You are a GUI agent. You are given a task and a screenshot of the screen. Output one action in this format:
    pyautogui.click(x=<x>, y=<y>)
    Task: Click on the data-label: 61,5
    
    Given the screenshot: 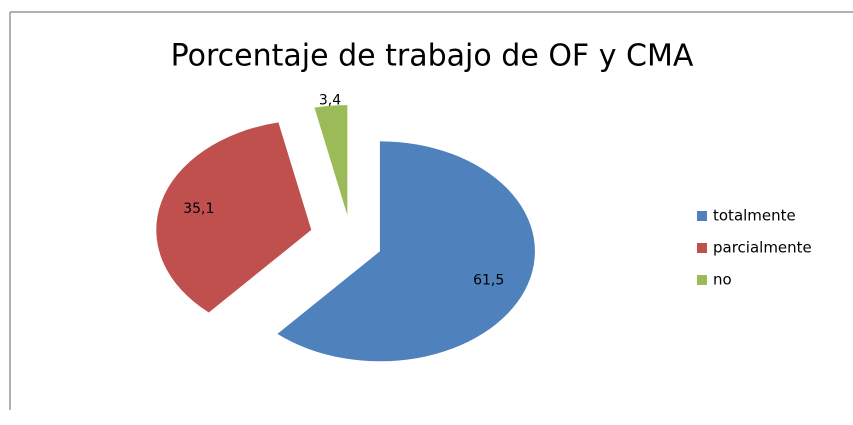 What is the action you would take?
    pyautogui.click(x=488, y=280)
    